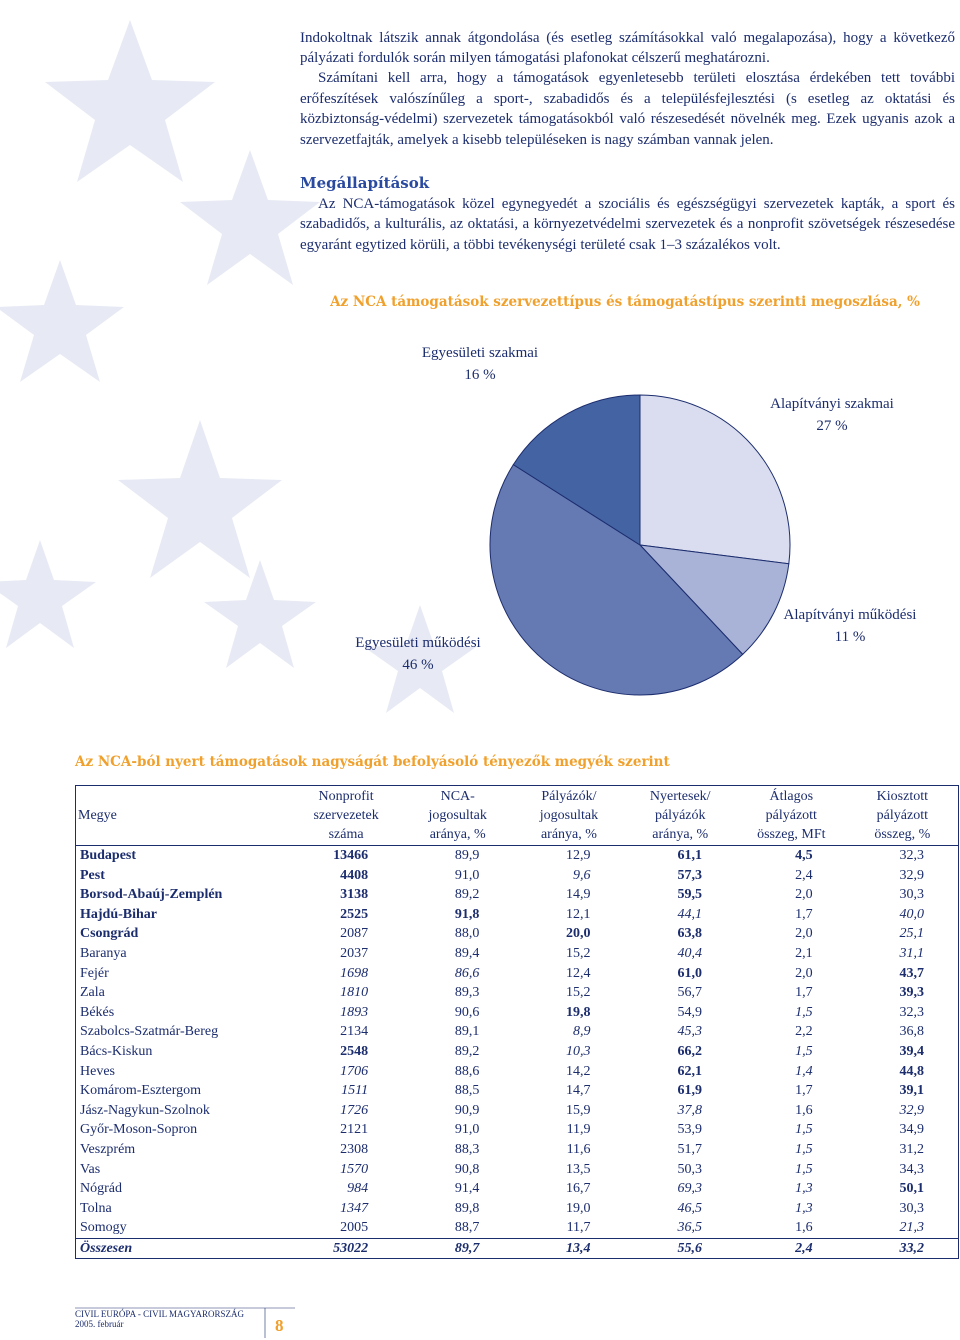 This screenshot has height=1340, width=960. What do you see at coordinates (151, 895) in the screenshot?
I see `county-name: Borsod-Abaúj-Zemplén` at bounding box center [151, 895].